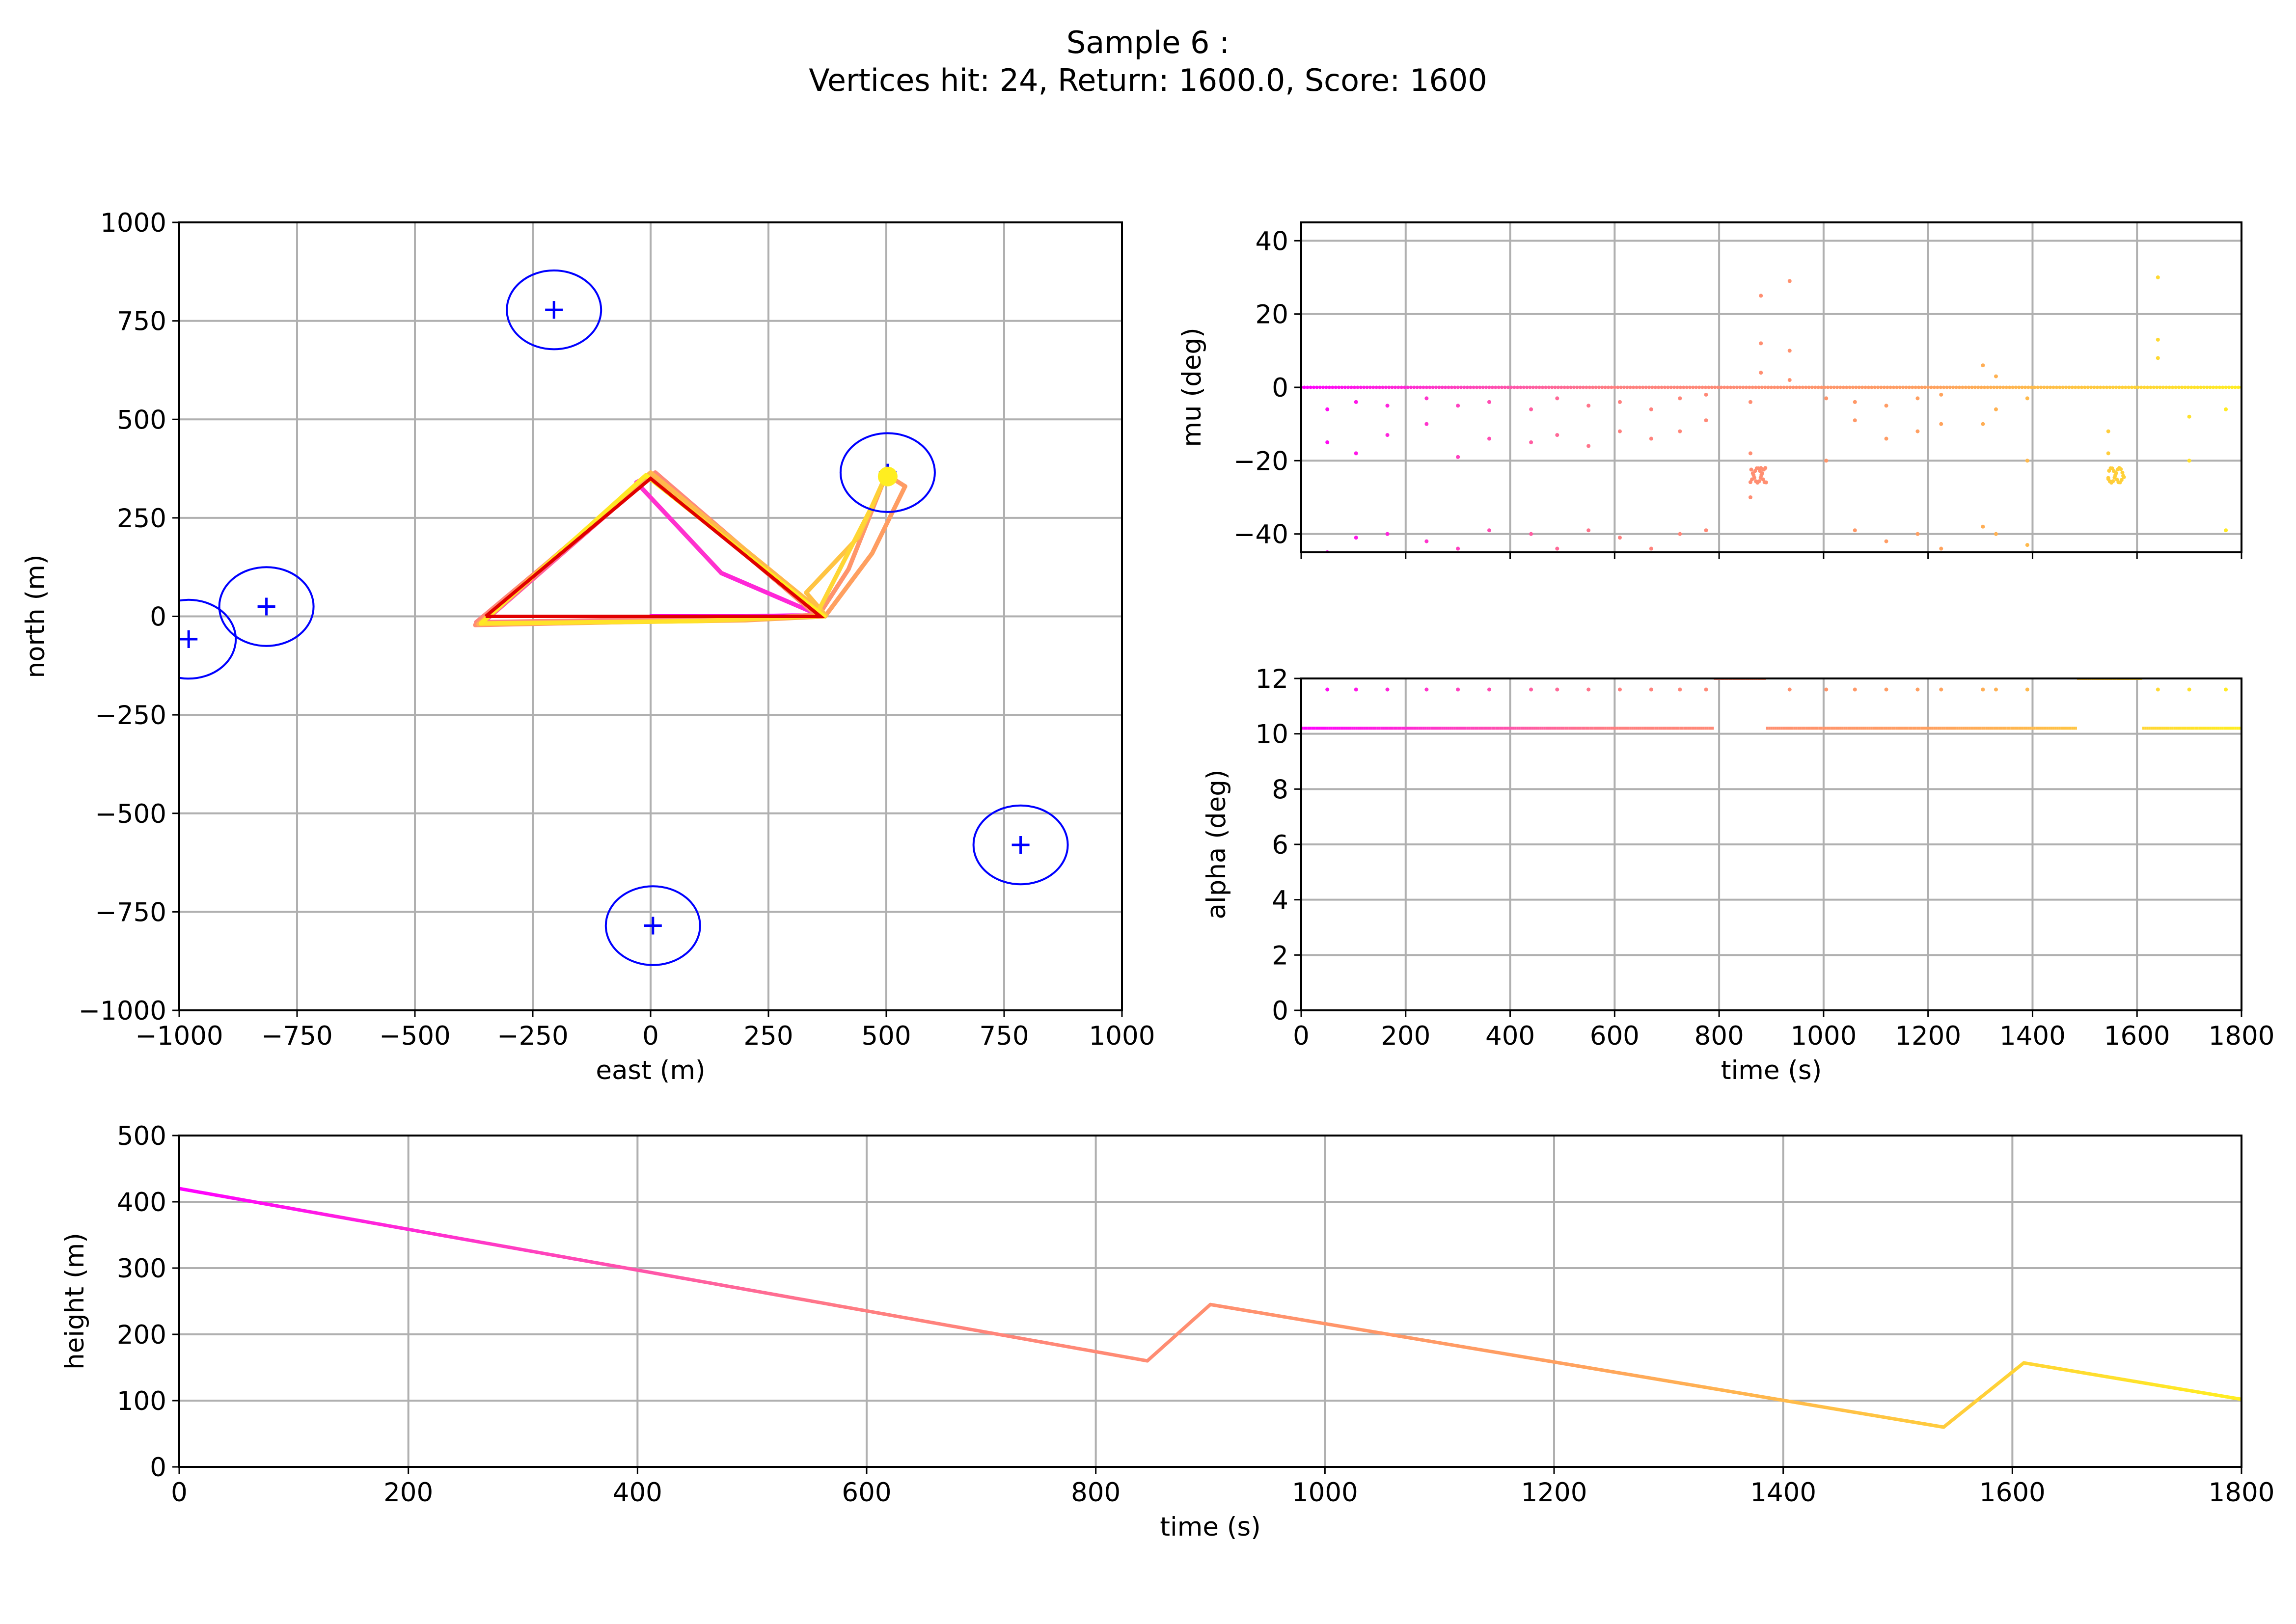  I want to click on x-tick-label: 0, so click(1301, 1036).